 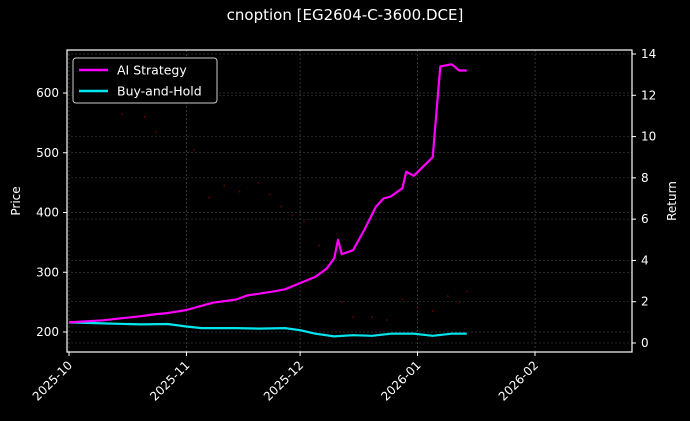 I want to click on x-tick-label: 2026-01, so click(x=400, y=380).